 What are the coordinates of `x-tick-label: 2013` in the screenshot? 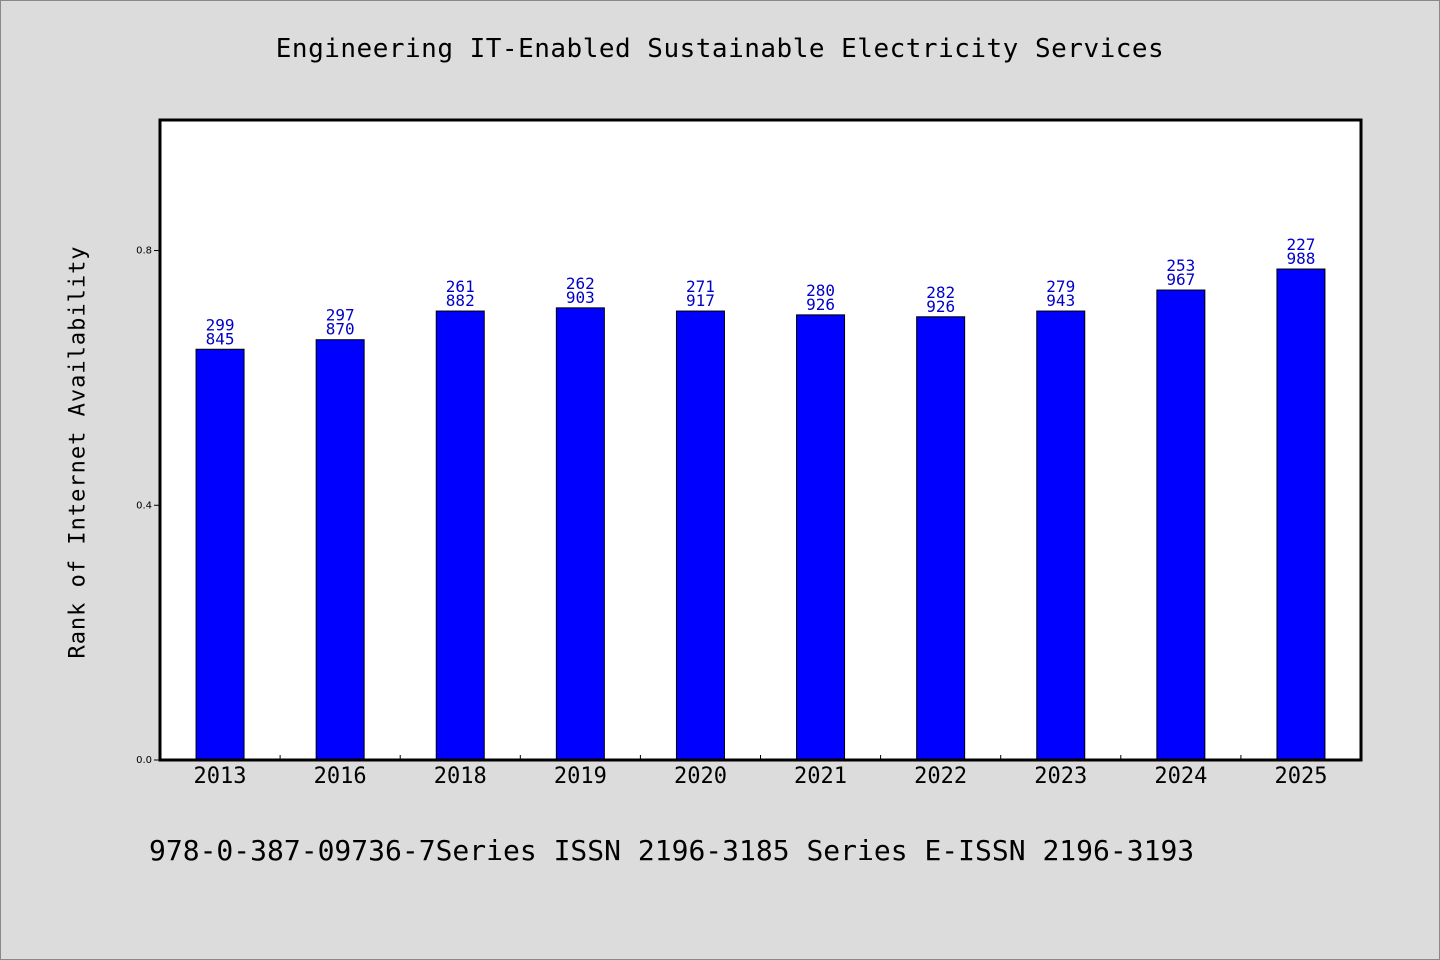 It's located at (220, 776).